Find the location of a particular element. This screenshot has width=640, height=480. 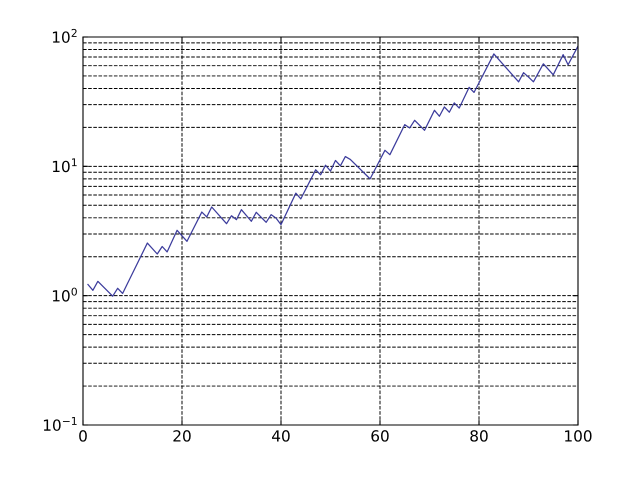

x-tick-label: 100 is located at coordinates (578, 436).